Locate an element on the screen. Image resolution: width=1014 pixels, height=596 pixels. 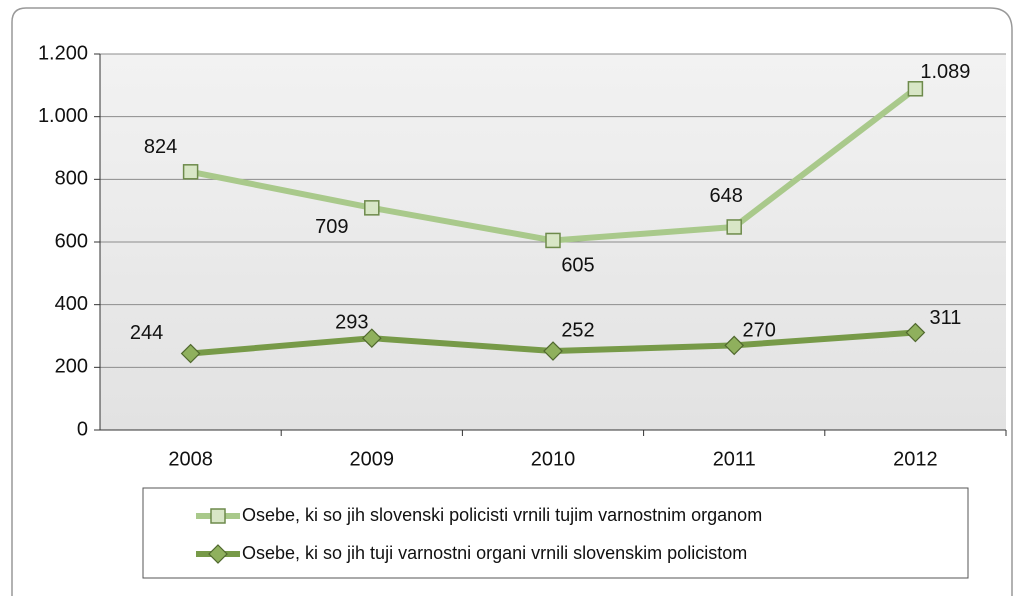
x-tick-label: 2010 is located at coordinates (553, 459).